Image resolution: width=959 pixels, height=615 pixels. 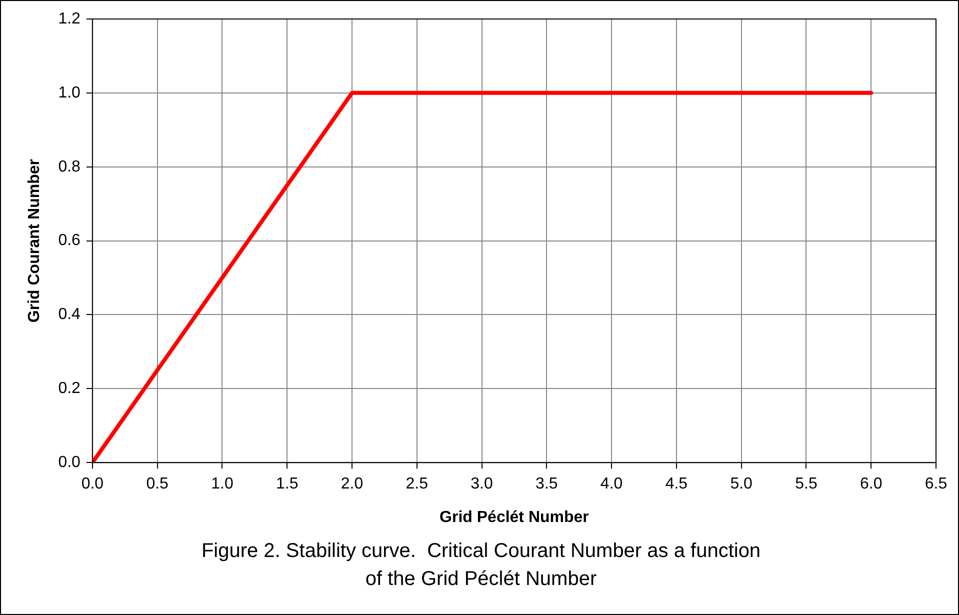 What do you see at coordinates (92, 484) in the screenshot?
I see `x-tick-label: 0.0` at bounding box center [92, 484].